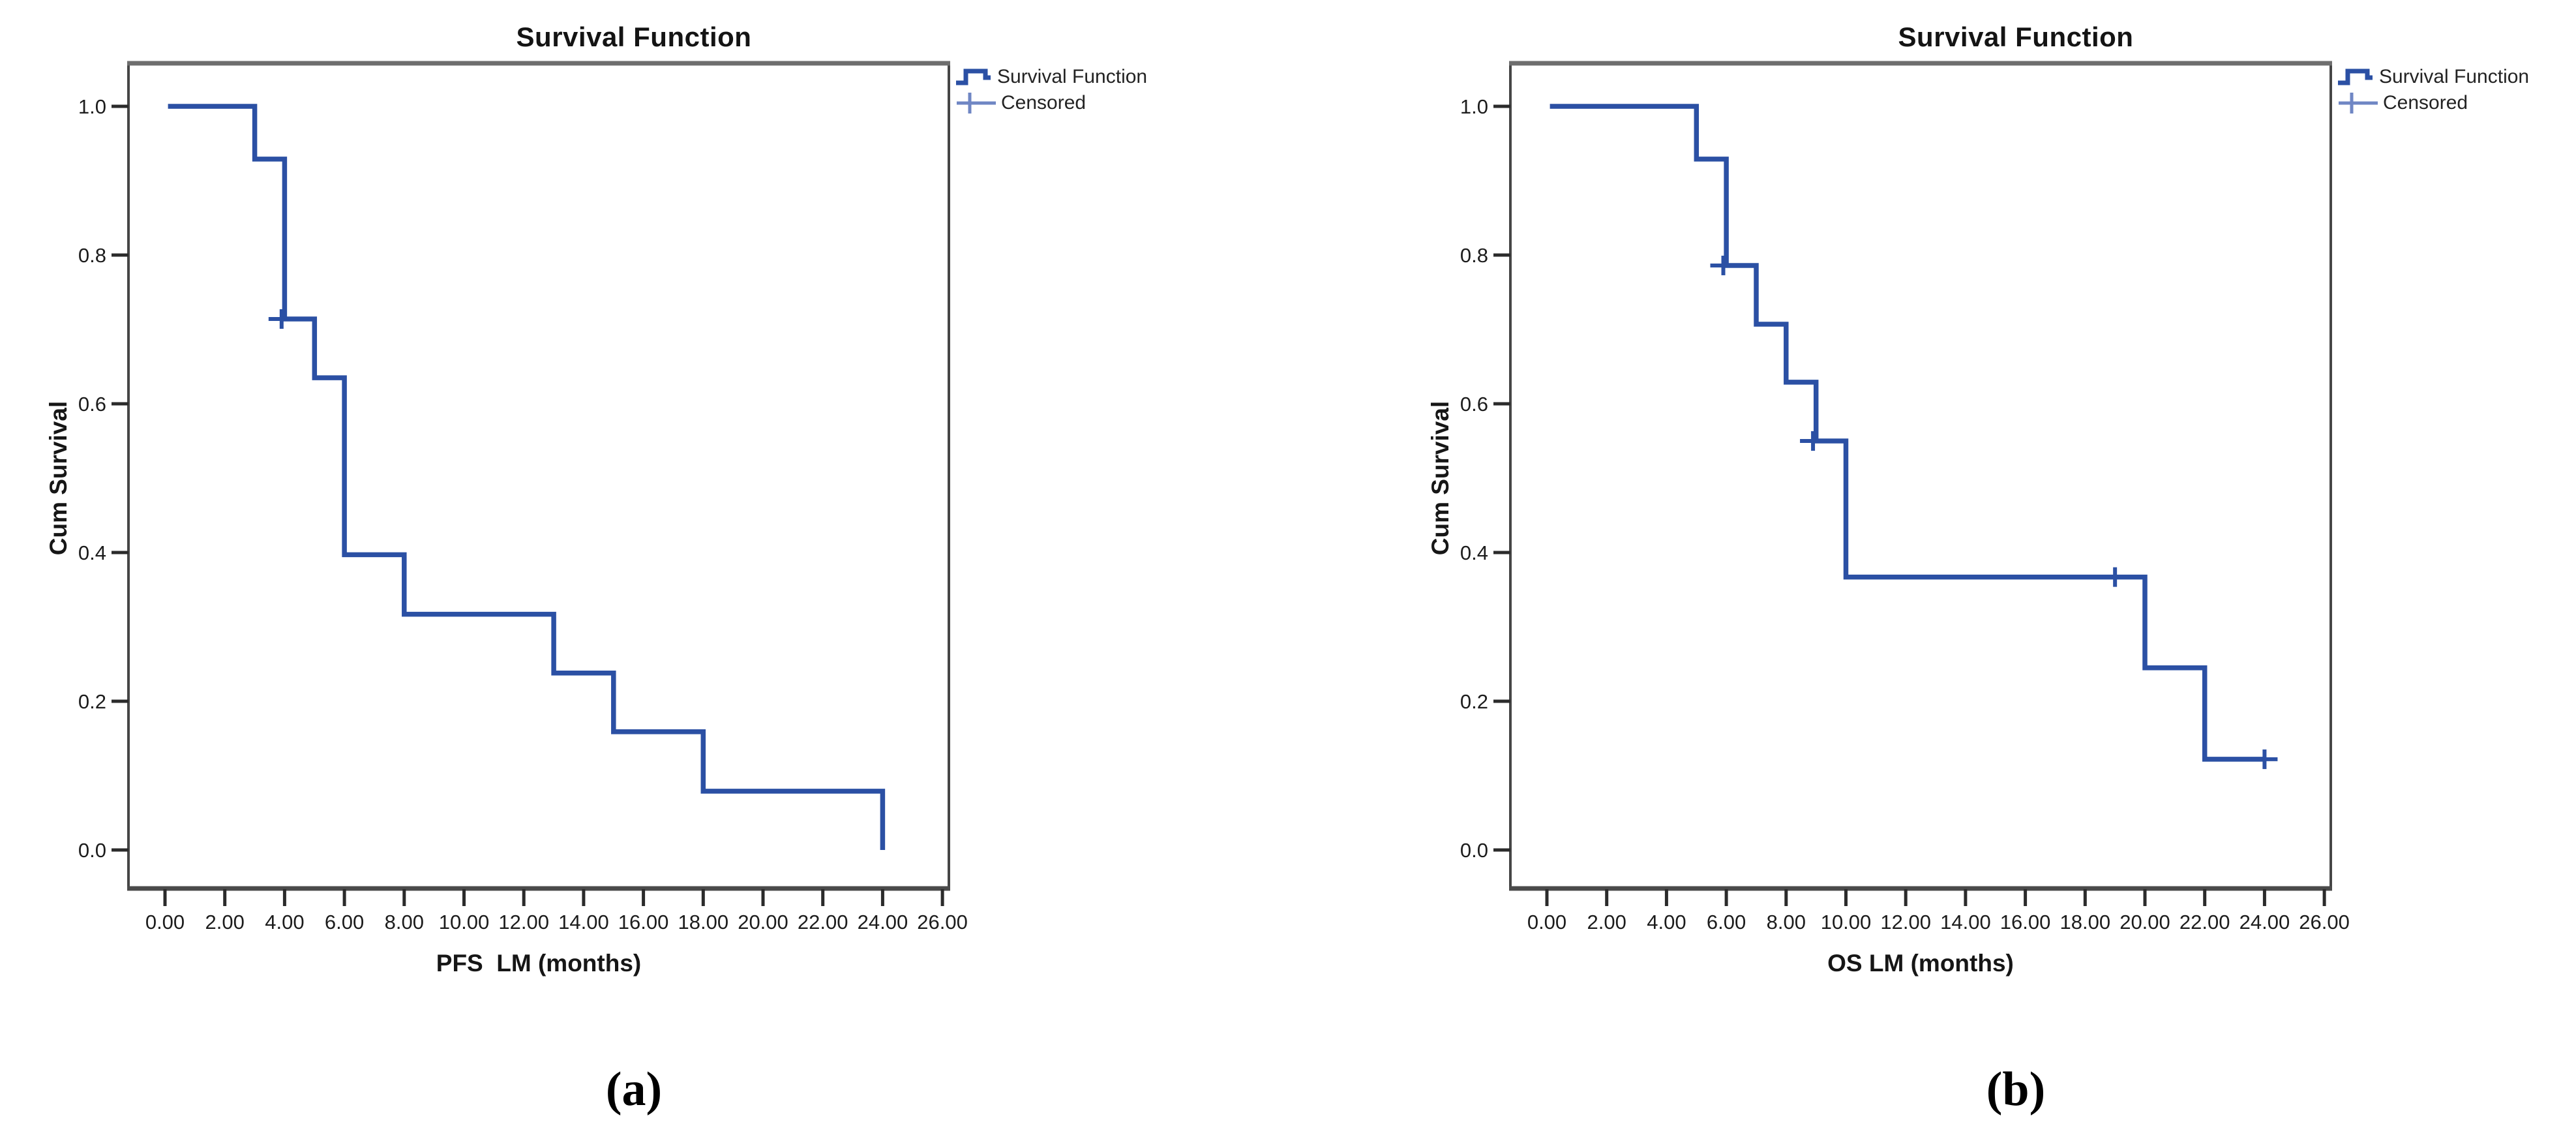 This screenshot has width=2576, height=1137. What do you see at coordinates (2016, 1089) in the screenshot?
I see `panel-caption-b: (b)` at bounding box center [2016, 1089].